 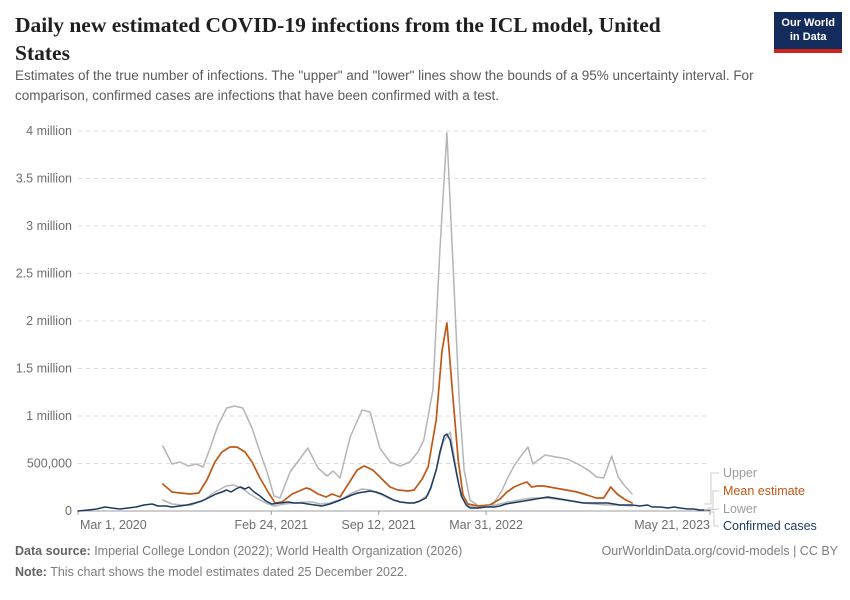 I want to click on legend-label-upper: Upper, so click(x=740, y=473).